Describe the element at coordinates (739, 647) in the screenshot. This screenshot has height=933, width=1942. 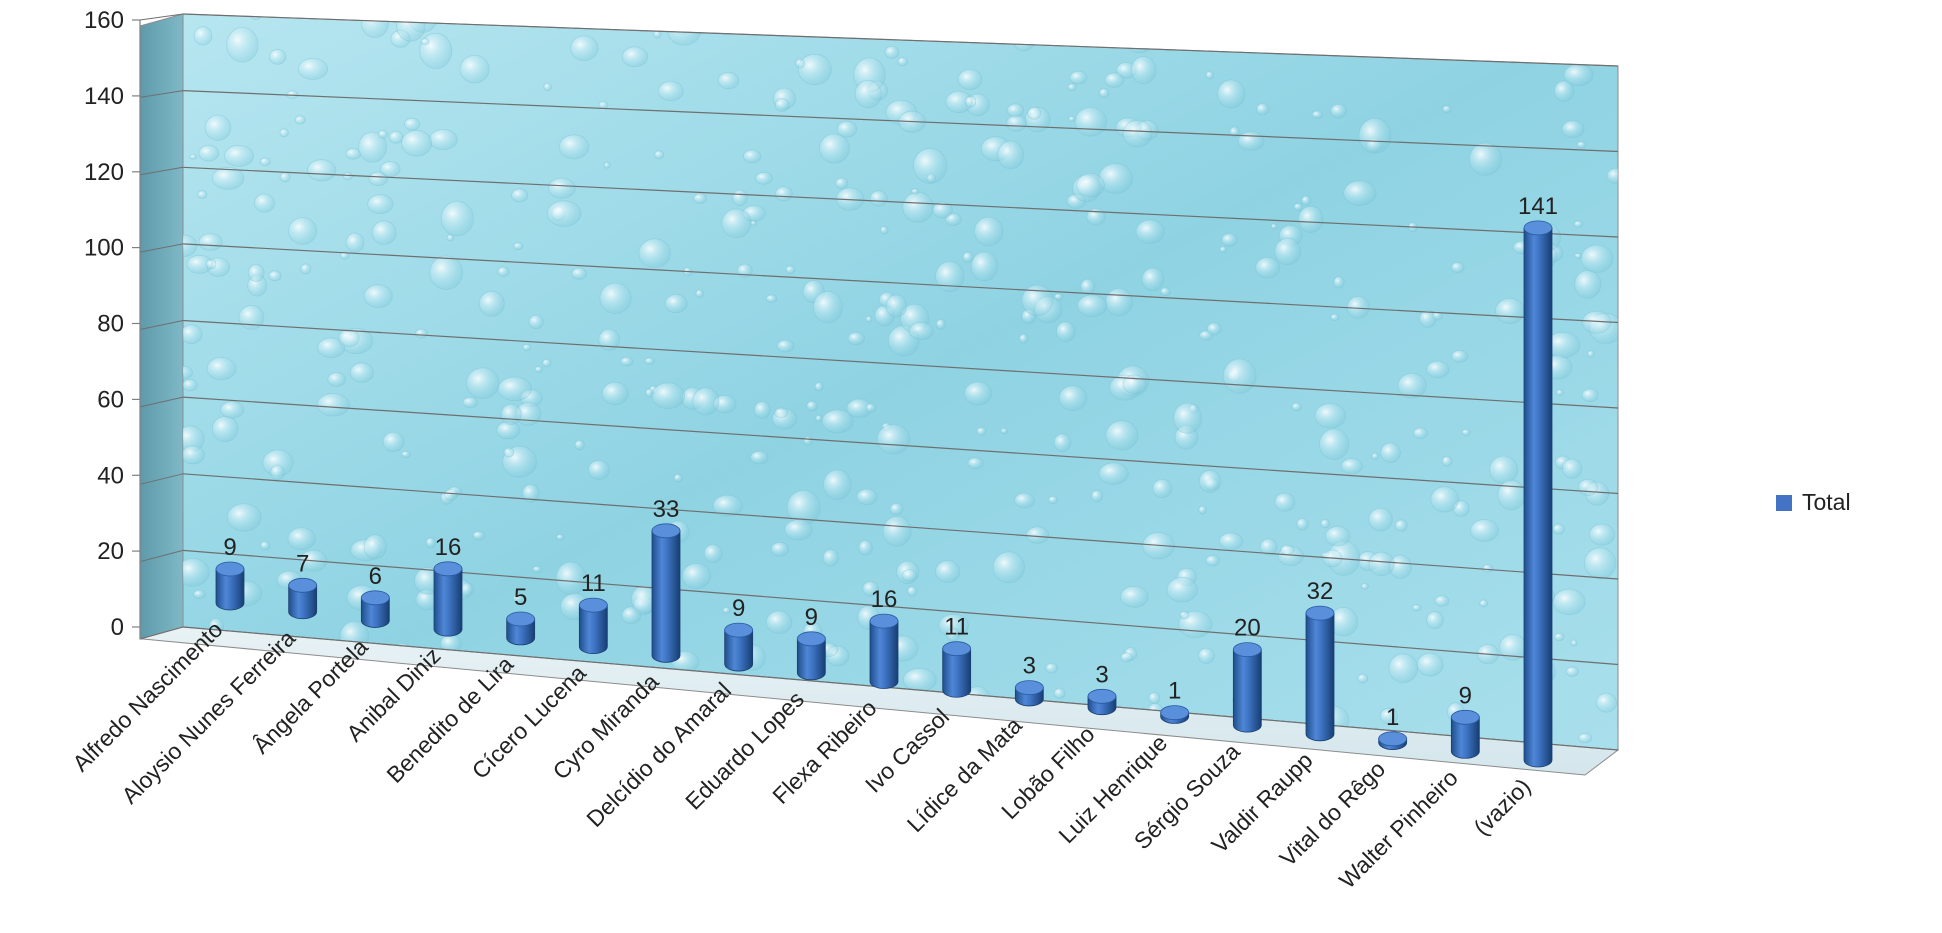
I see `bar` at that location.